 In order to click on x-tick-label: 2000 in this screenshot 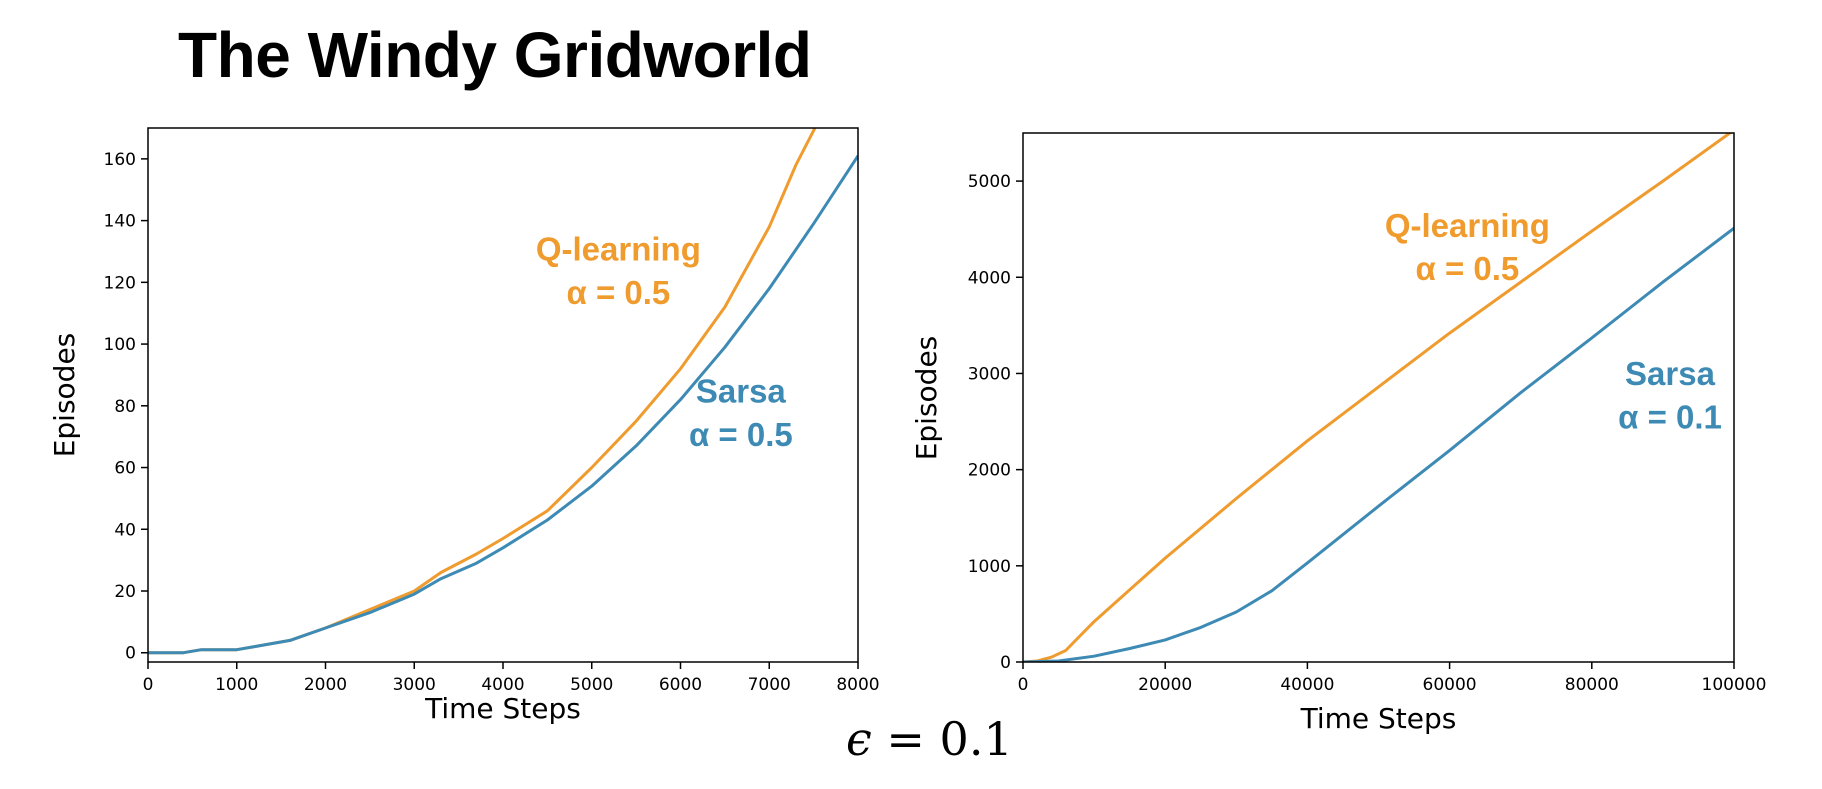, I will do `click(325, 685)`.